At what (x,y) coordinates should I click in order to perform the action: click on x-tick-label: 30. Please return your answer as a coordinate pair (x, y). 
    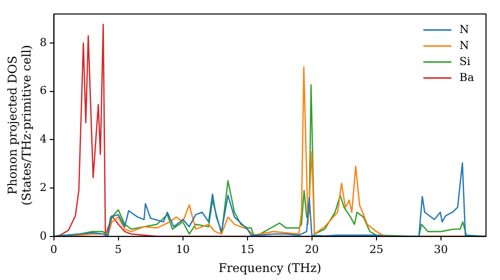
    Looking at the image, I should click on (441, 249).